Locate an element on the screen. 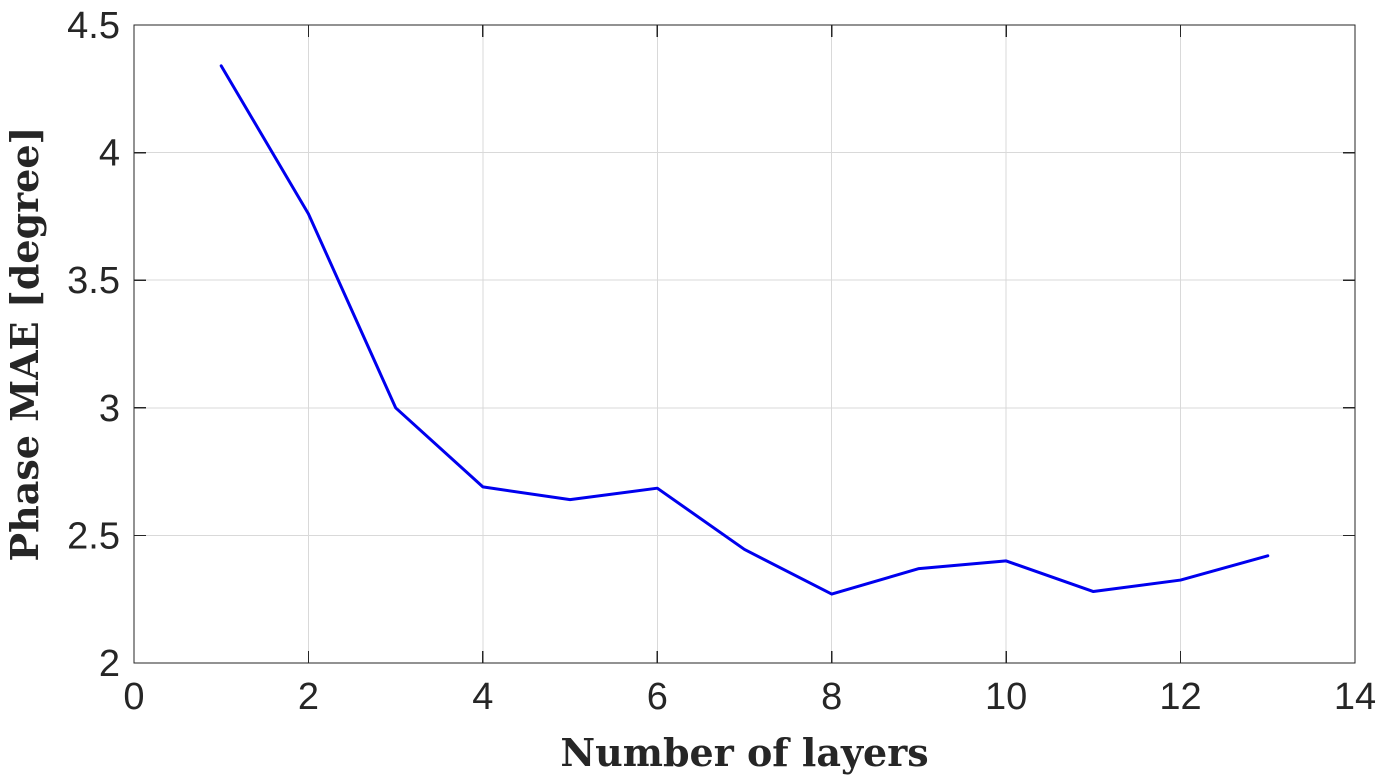 The height and width of the screenshot is (784, 1389). y-tick-label: 2 is located at coordinates (109, 664).